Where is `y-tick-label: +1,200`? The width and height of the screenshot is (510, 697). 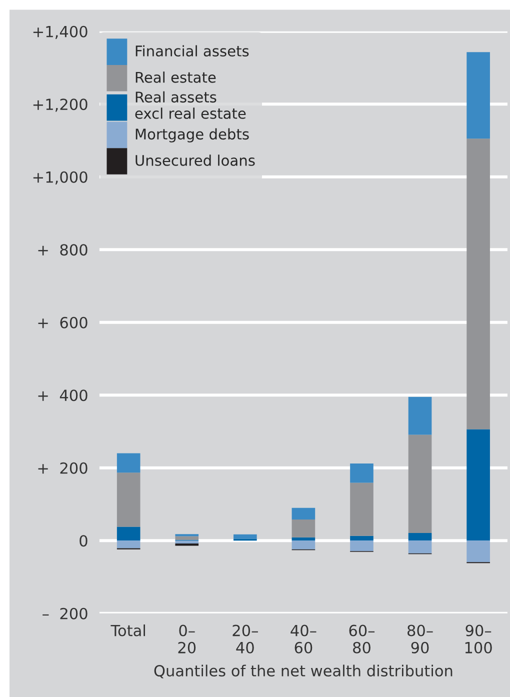 y-tick-label: +1,200 is located at coordinates (60, 105).